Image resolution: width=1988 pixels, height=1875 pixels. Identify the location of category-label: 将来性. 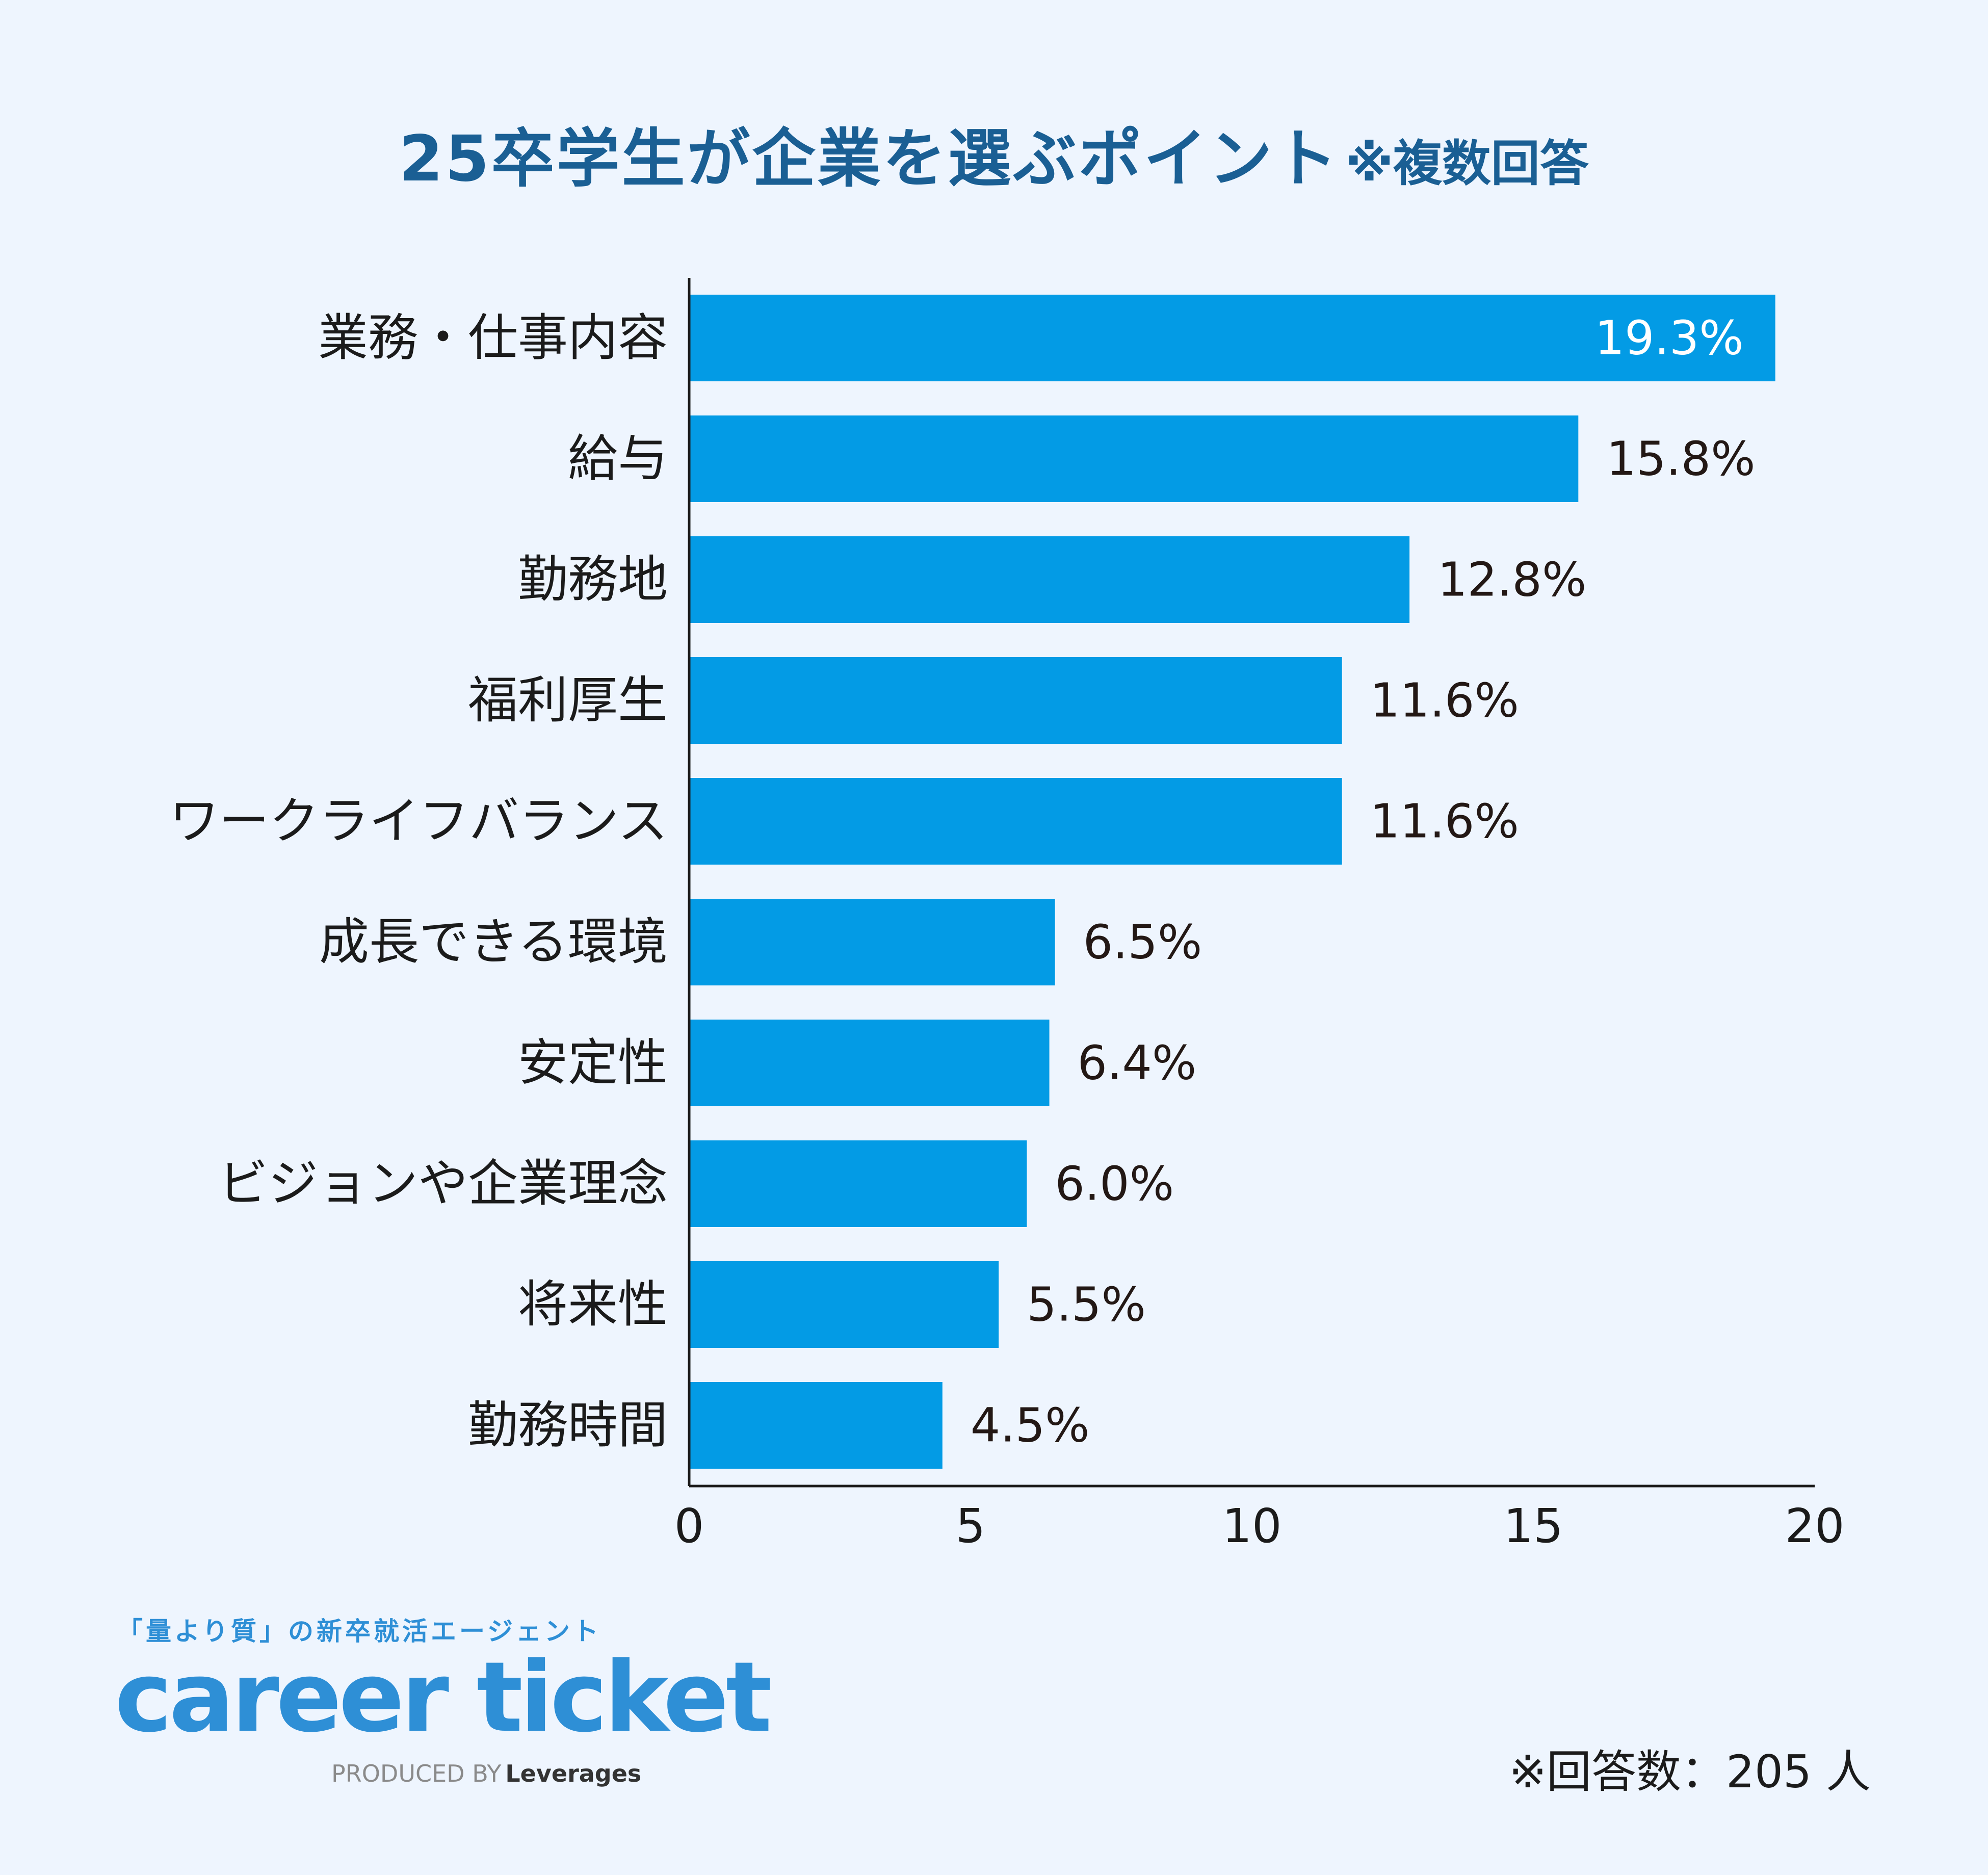
(593, 1304).